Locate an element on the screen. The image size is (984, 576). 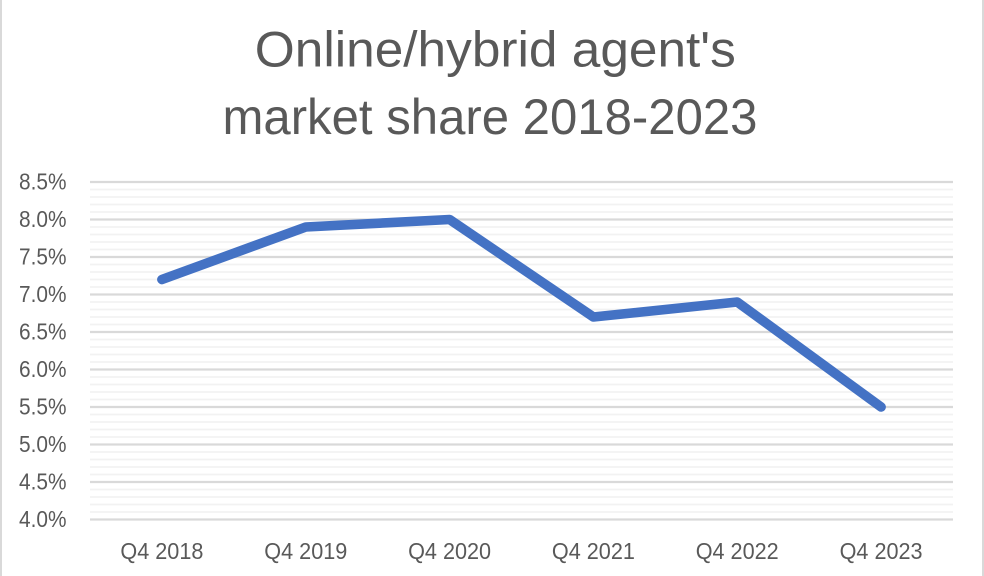
svg-text: 6.5% is located at coordinates (43, 332).